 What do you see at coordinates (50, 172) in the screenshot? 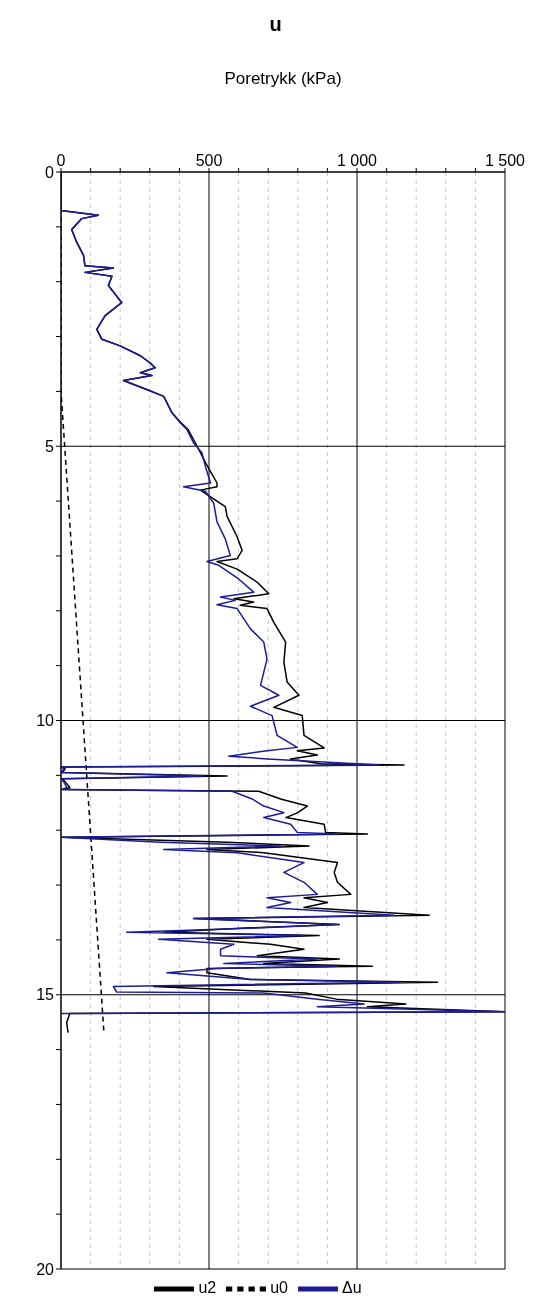
I see `y-tick-label: 0` at bounding box center [50, 172].